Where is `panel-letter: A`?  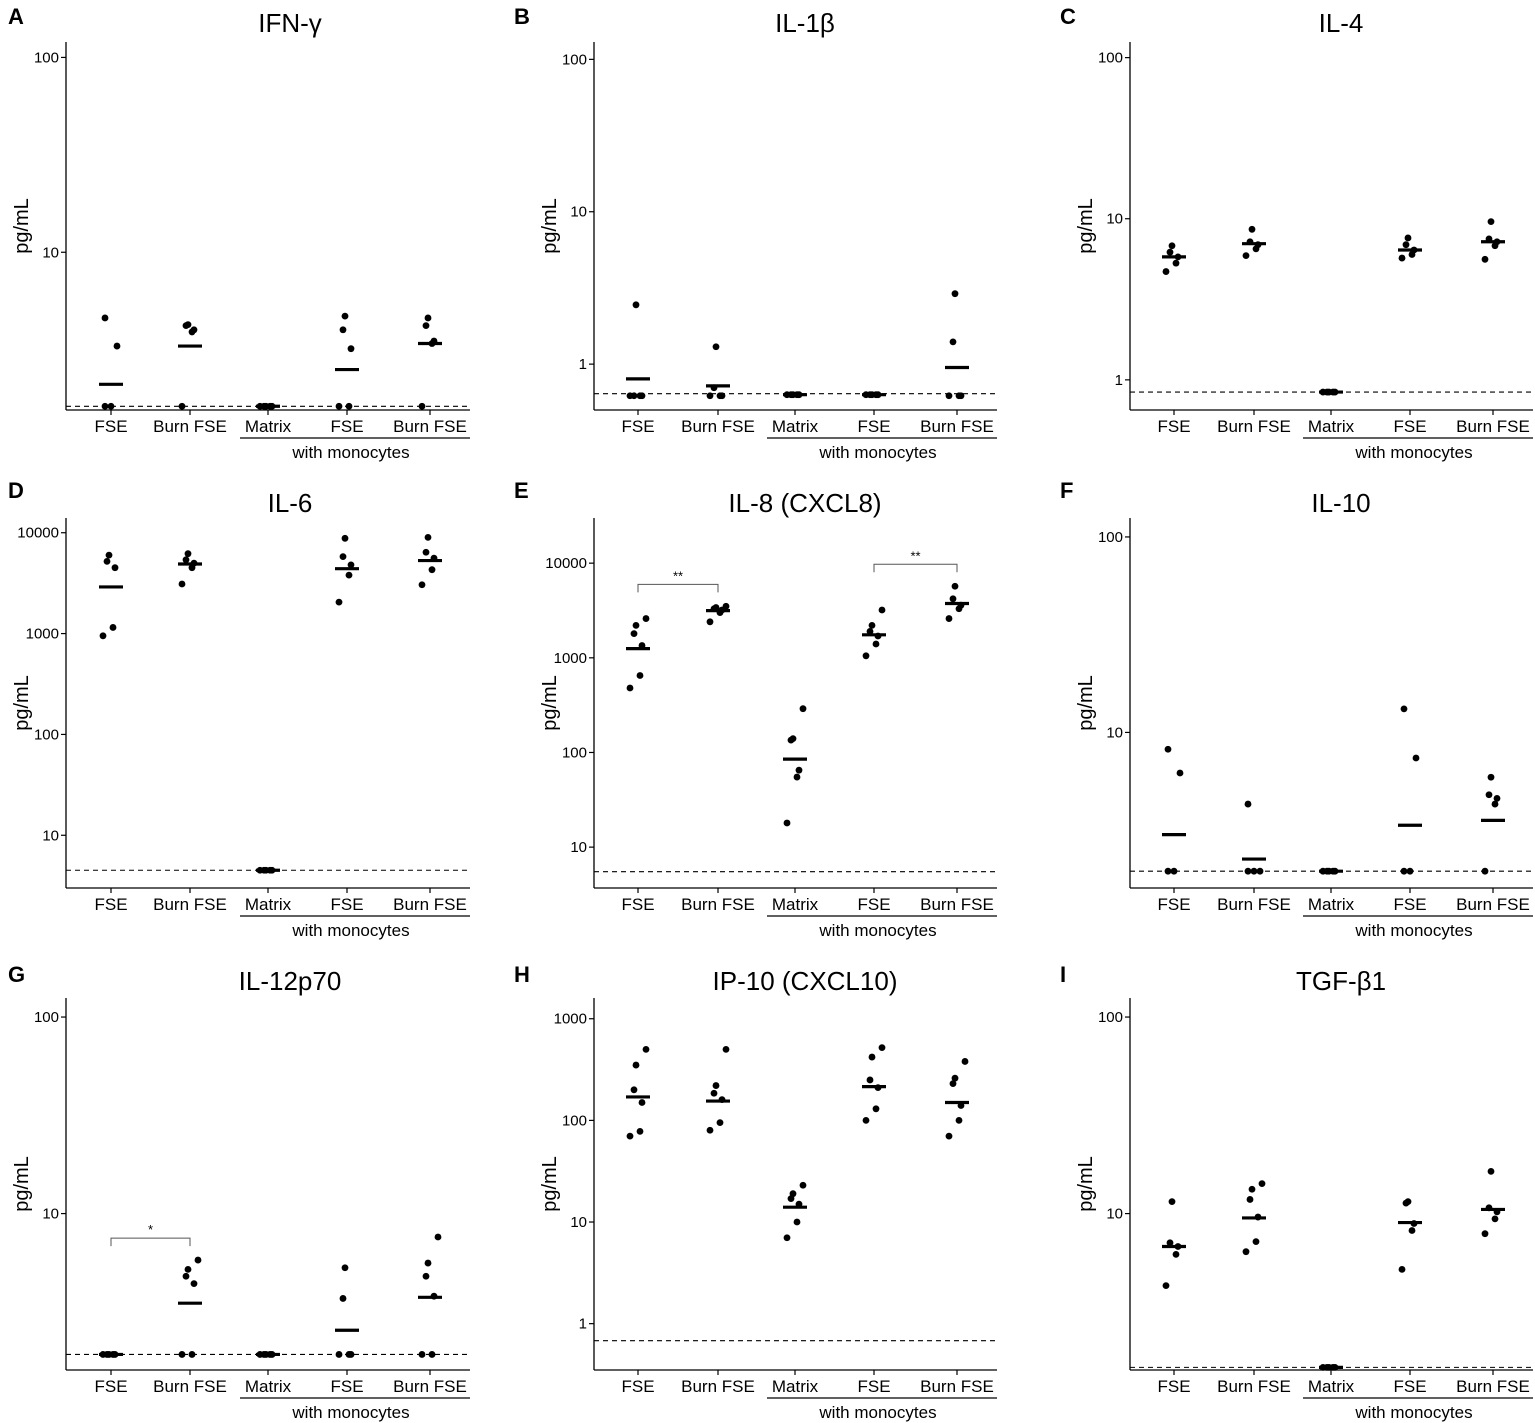
panel-letter: A is located at coordinates (16, 16).